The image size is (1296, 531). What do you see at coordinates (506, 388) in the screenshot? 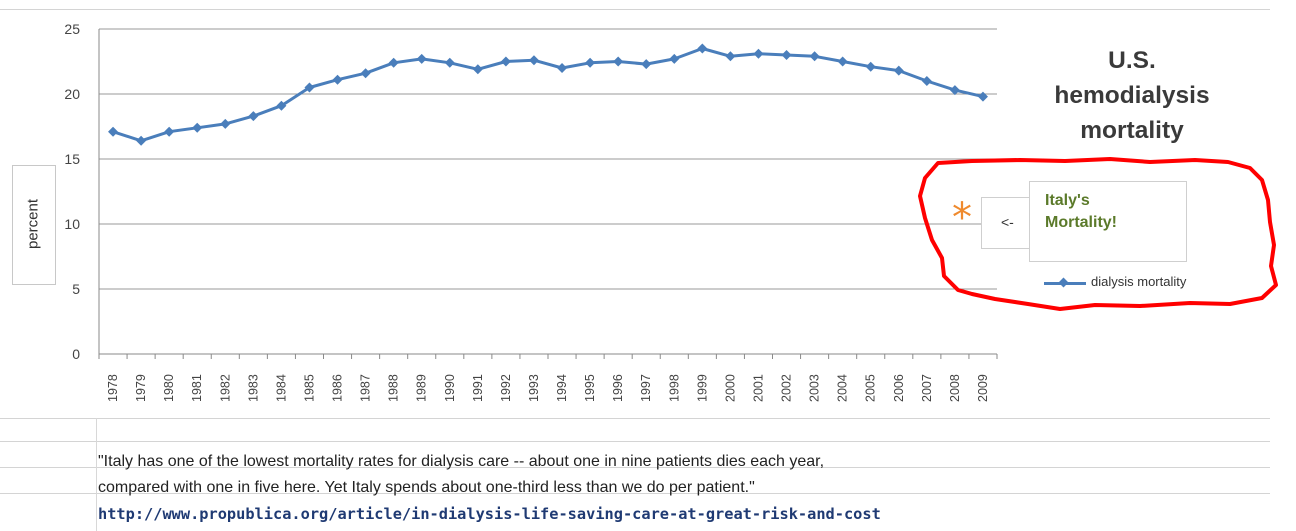
I see `x-tick-label: 1992` at bounding box center [506, 388].